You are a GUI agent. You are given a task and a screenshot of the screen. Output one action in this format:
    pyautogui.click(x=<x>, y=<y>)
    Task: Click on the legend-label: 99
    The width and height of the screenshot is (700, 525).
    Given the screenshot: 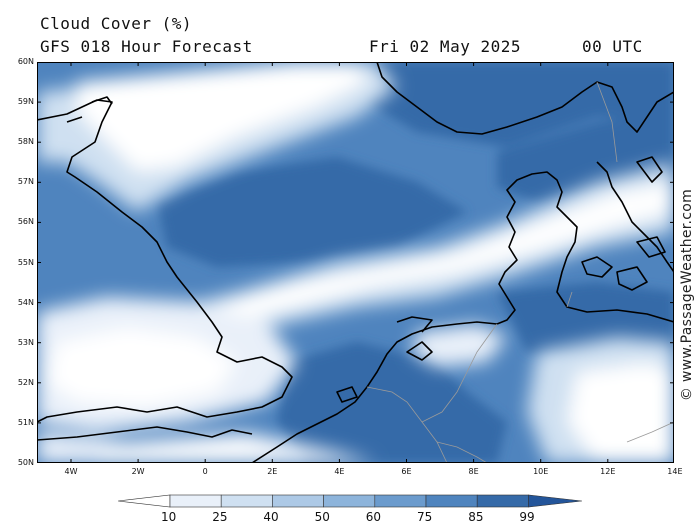 What is the action you would take?
    pyautogui.click(x=527, y=517)
    